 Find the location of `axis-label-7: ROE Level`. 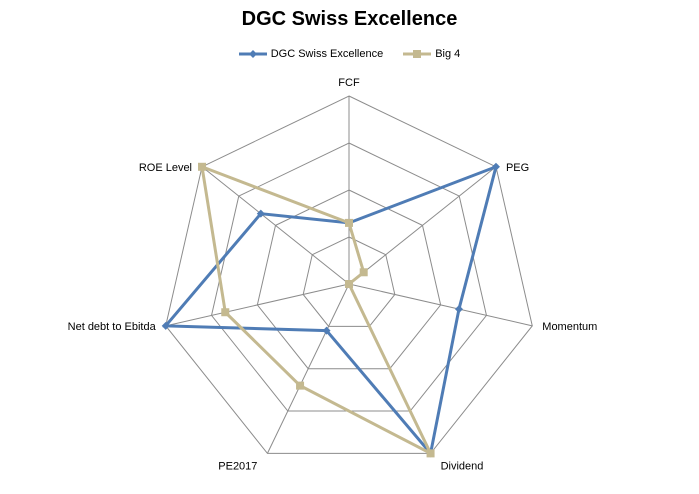

axis-label-7: ROE Level is located at coordinates (165, 168).